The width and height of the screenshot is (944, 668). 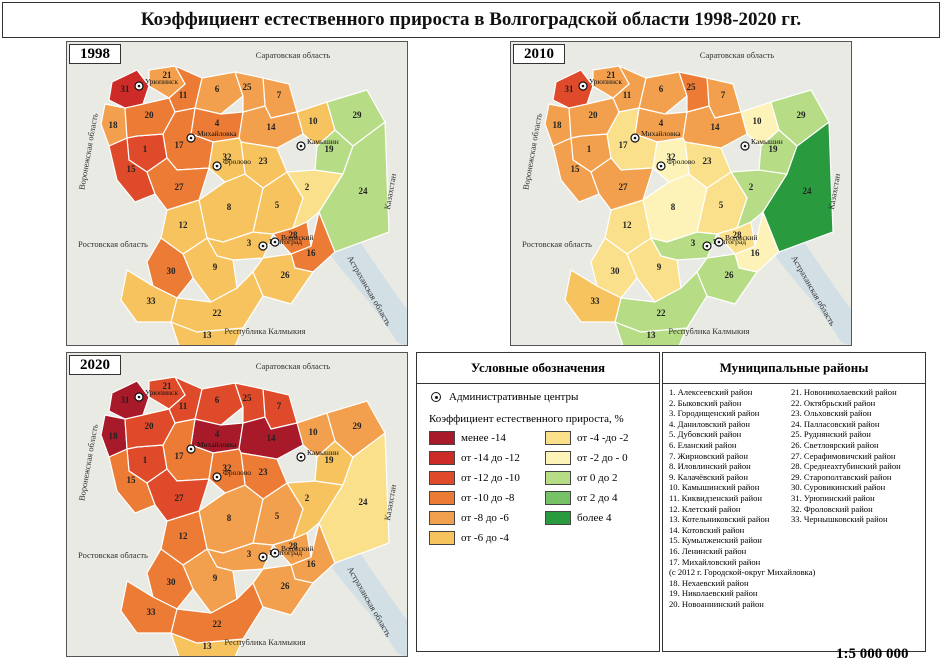 What do you see at coordinates (723, 95) in the screenshot?
I see `district-number: 7` at bounding box center [723, 95].